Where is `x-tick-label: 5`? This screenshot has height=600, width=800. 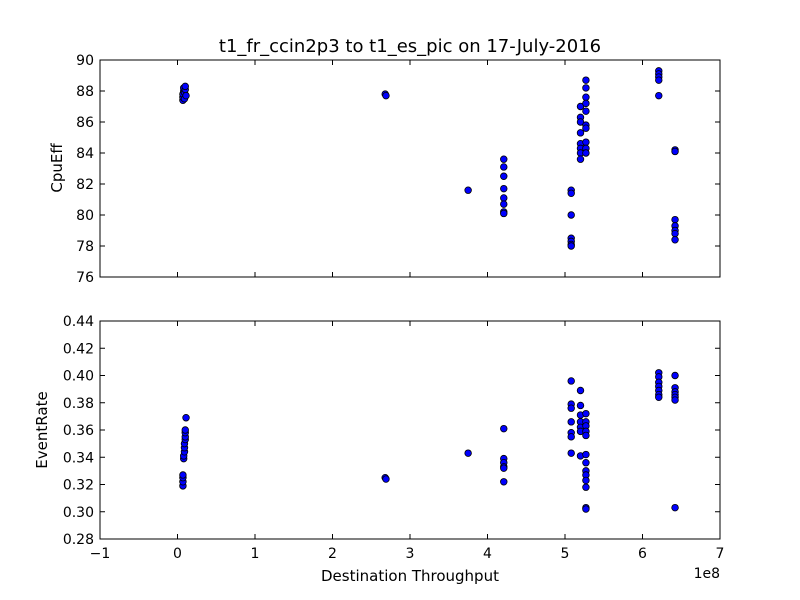
x-tick-label: 5 is located at coordinates (565, 554).